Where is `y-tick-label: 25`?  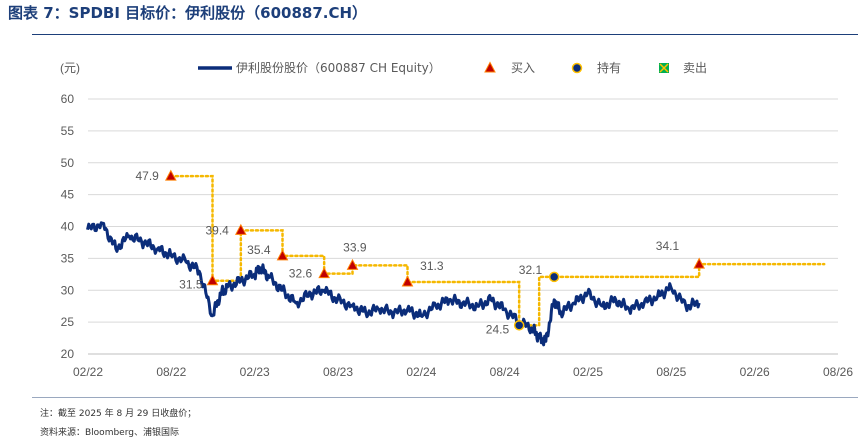 y-tick-label: 25 is located at coordinates (68, 322).